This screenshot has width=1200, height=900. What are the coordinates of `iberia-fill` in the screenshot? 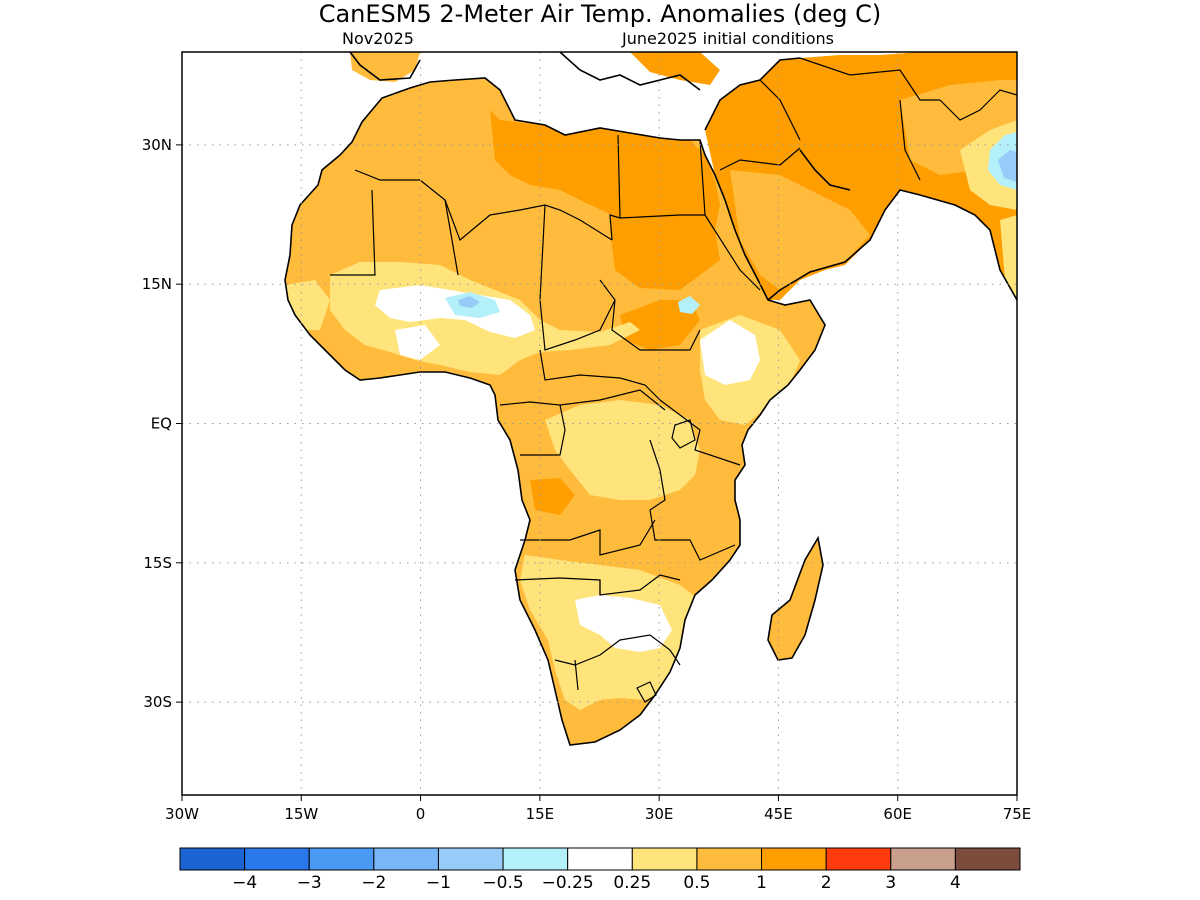 It's located at (385, 67).